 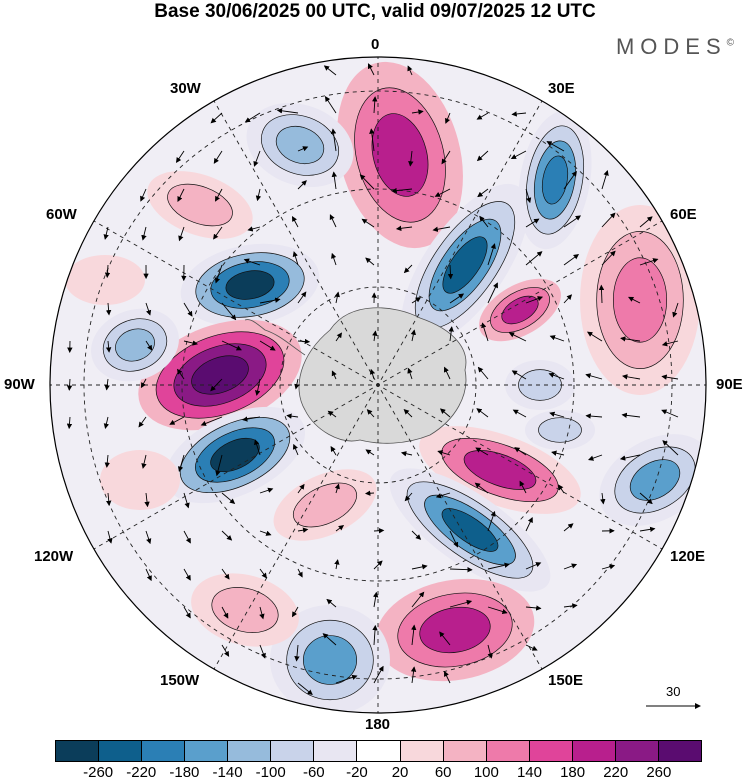 I want to click on lon-label-120e: 120E, so click(x=688, y=556).